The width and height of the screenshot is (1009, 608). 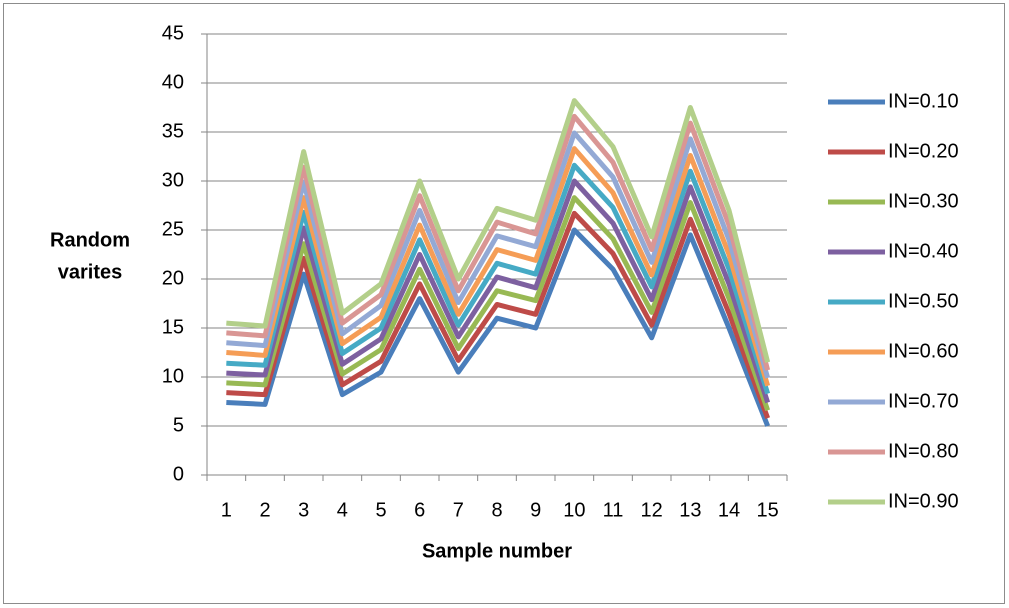 What do you see at coordinates (923, 451) in the screenshot?
I see `legend-label: IN=0.80` at bounding box center [923, 451].